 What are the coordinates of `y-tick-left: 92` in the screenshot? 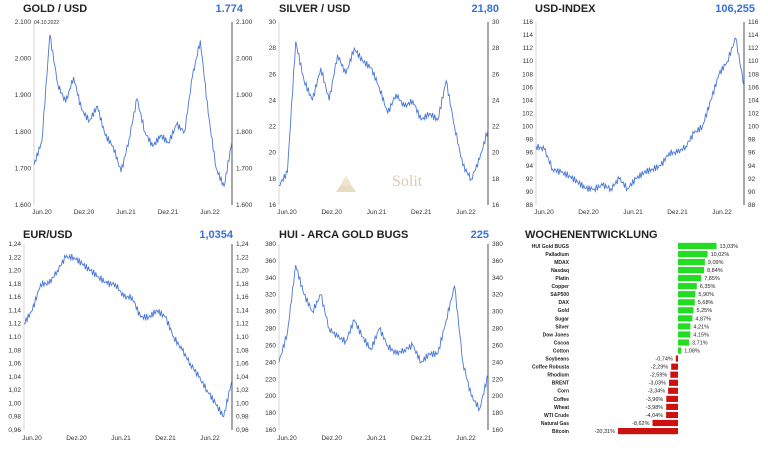 It's located at (530, 179).